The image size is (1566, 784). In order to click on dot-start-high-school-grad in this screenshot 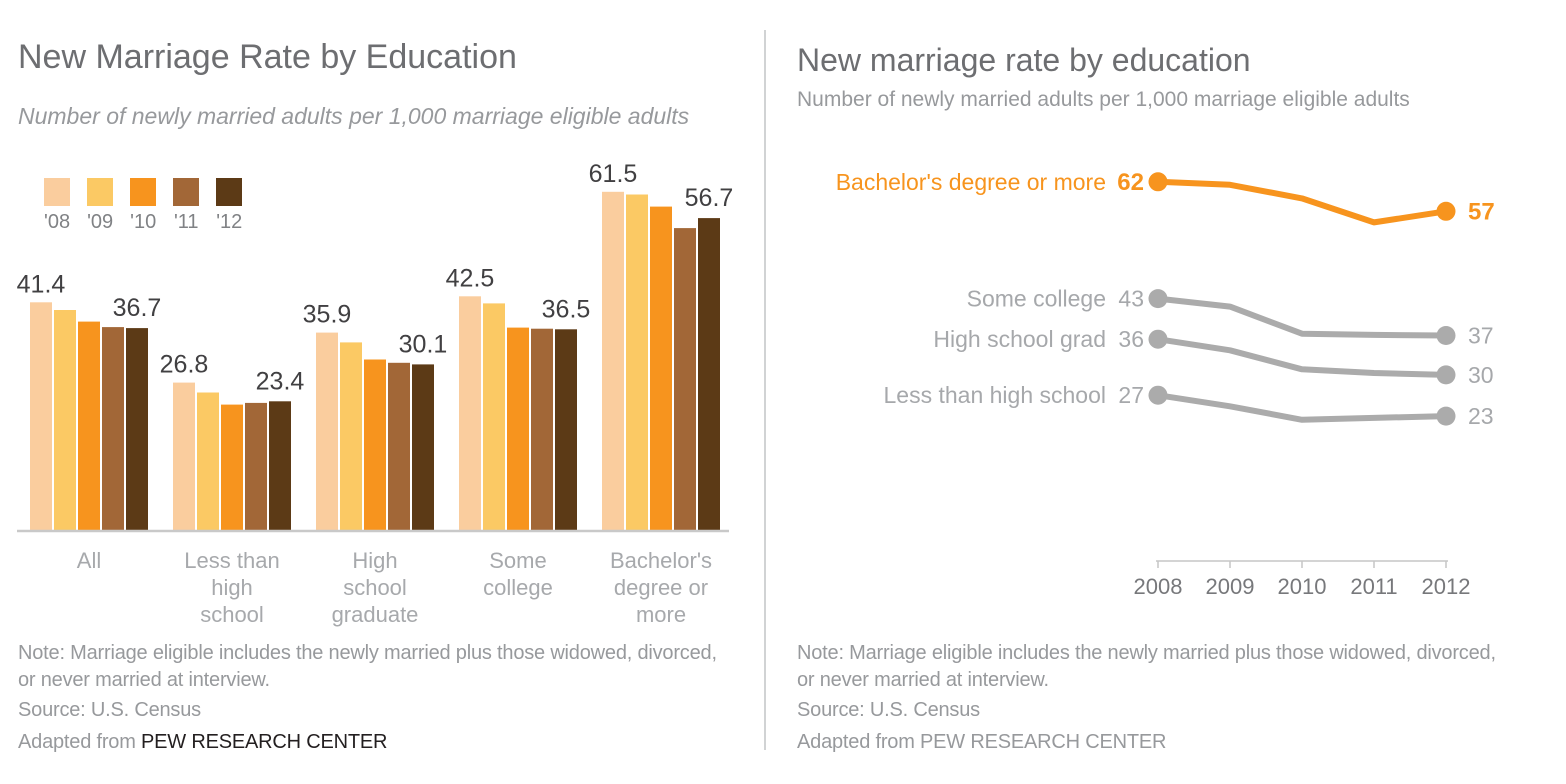, I will do `click(1158, 339)`.